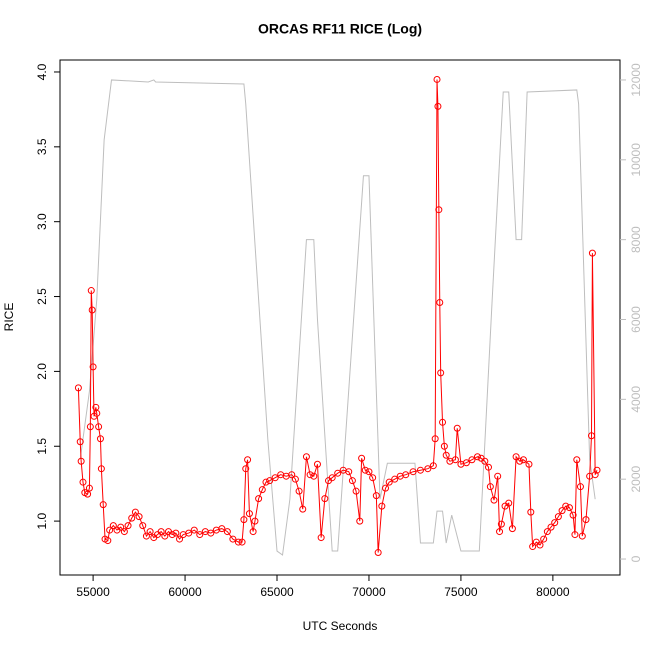  I want to click on y-tick-label: 3.0, so click(42, 221).